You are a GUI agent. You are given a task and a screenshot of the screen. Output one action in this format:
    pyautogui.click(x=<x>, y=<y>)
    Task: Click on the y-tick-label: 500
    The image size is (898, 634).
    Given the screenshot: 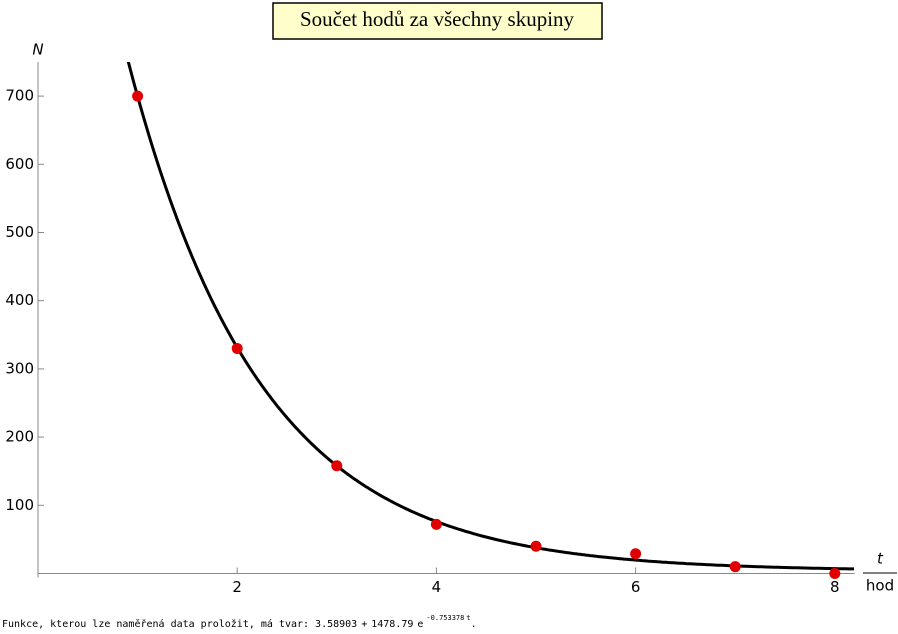 What is the action you would take?
    pyautogui.click(x=19, y=232)
    